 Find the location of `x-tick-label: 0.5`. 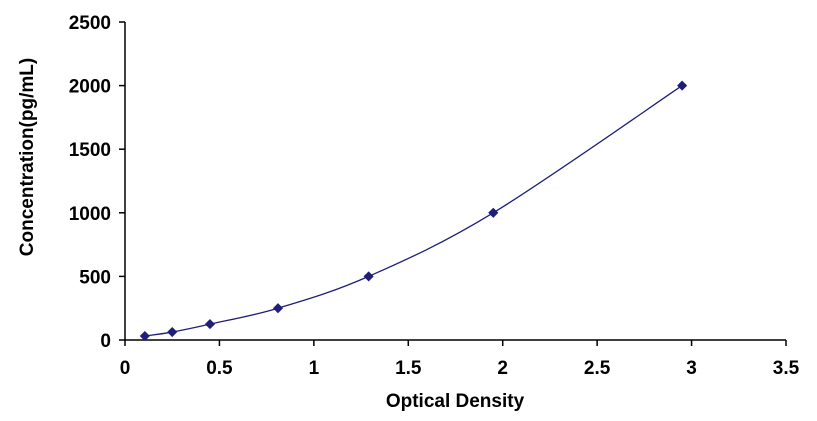

x-tick-label: 0.5 is located at coordinates (219, 368).